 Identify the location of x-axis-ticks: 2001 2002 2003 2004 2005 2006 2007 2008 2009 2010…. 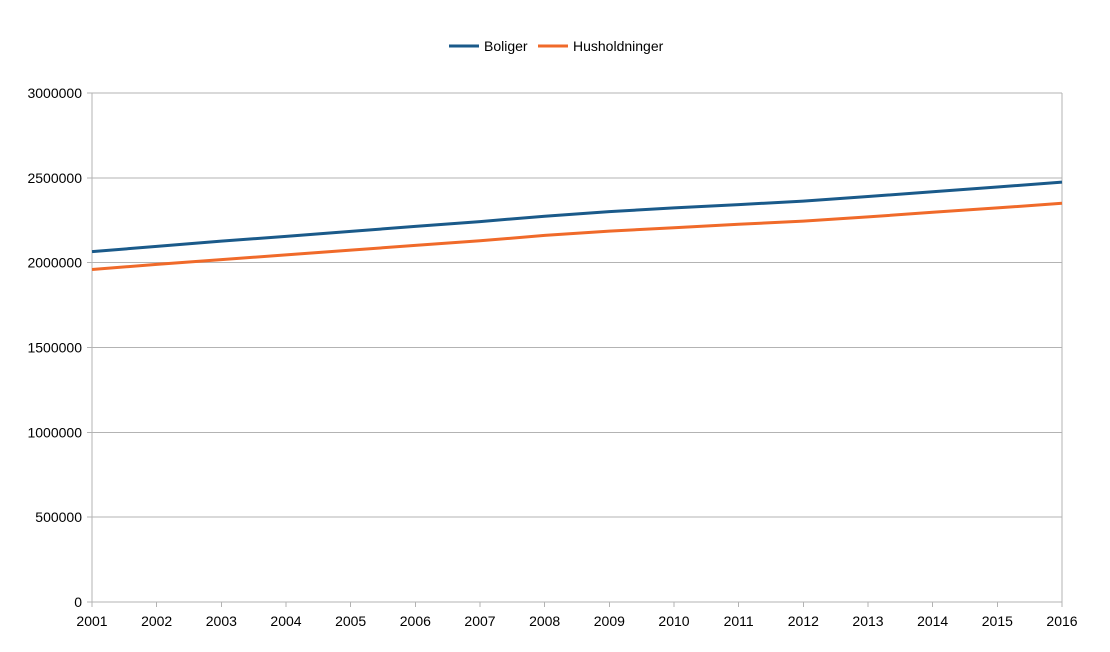
(576, 621).